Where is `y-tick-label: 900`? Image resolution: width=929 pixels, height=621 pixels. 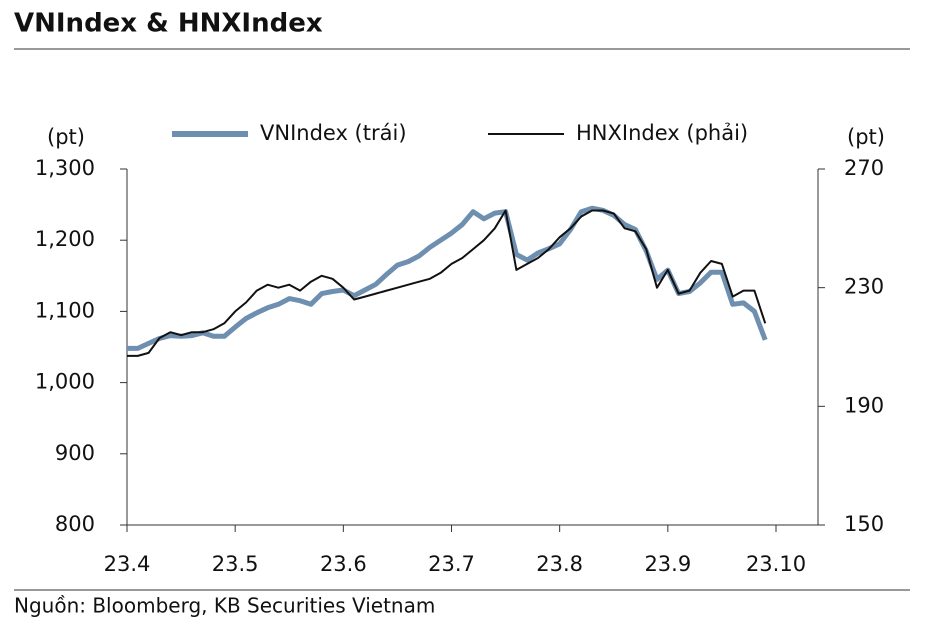 y-tick-label: 900 is located at coordinates (75, 453).